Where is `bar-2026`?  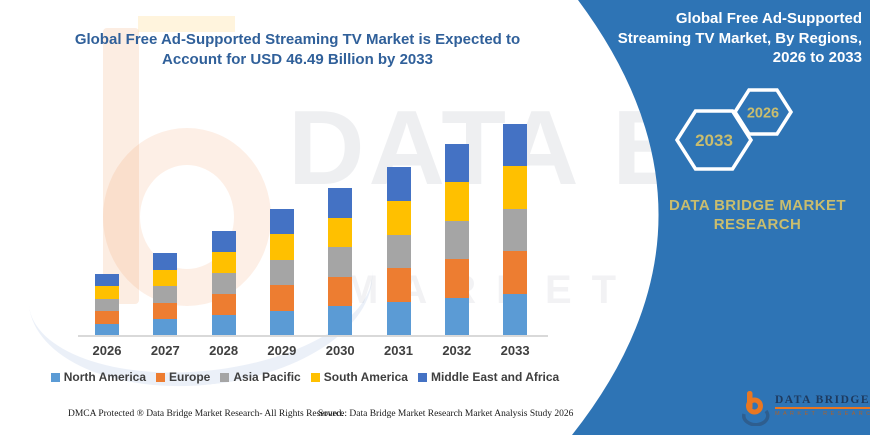 bar-2026 is located at coordinates (107, 305).